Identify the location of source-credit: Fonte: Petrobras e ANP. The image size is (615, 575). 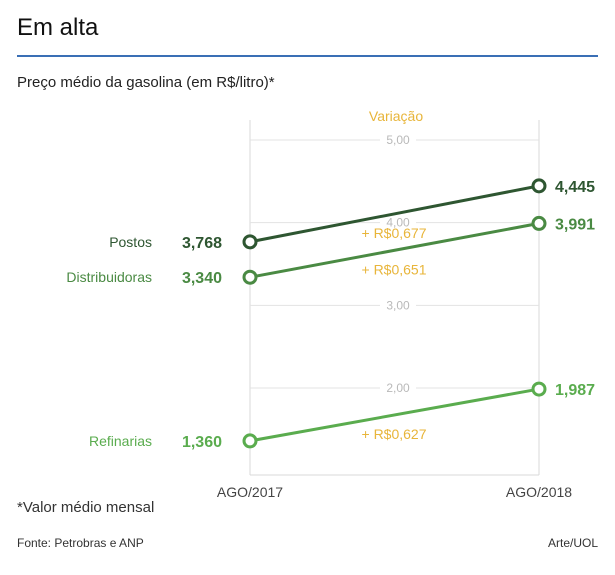
(80, 543).